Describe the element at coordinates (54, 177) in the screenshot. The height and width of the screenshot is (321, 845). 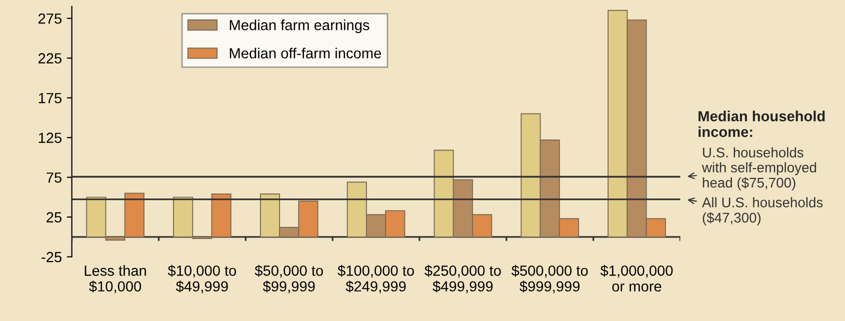
I see `y-tick-label: 75` at that location.